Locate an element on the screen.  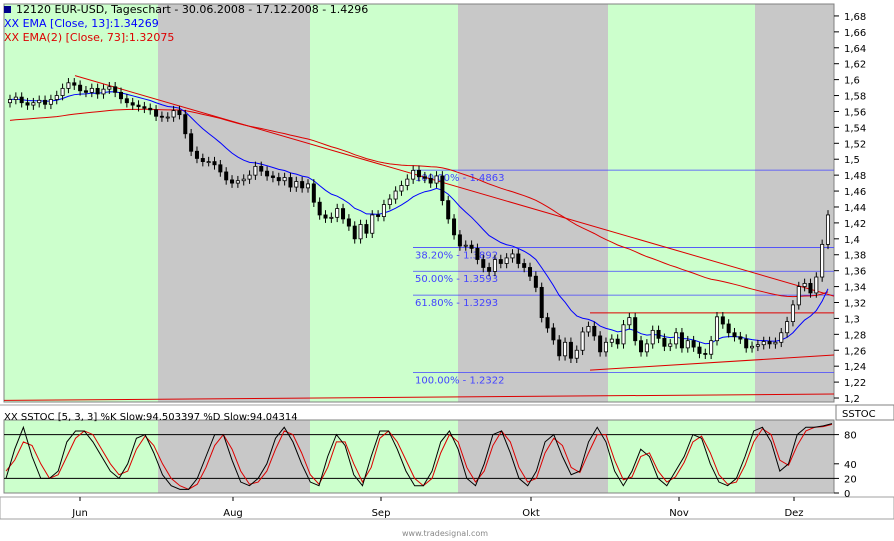
y-tick-label: 1,26 is located at coordinates (855, 351).